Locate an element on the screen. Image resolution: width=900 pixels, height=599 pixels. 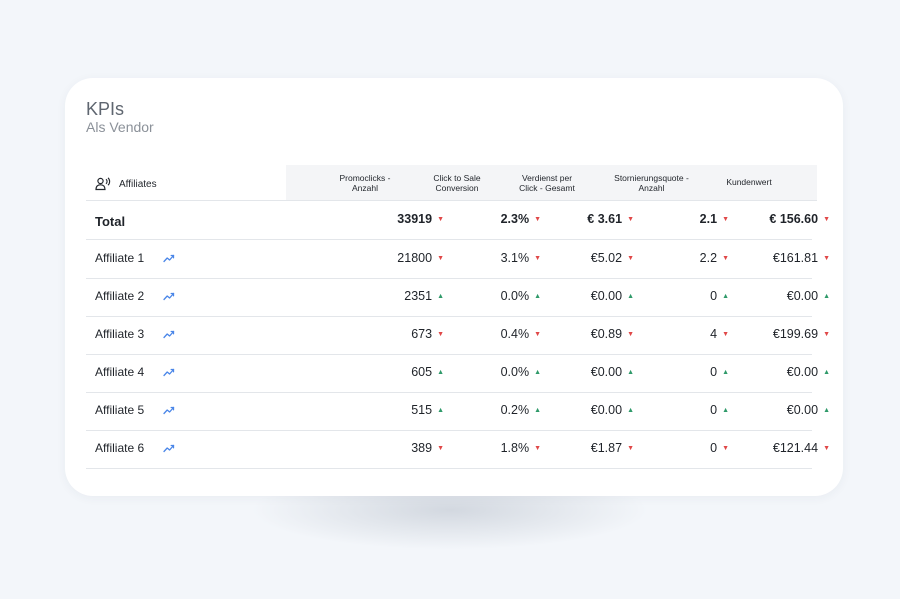
table-row: Affiliate 6 389 ▼ 1.8% ▼ €1.87 ▼ 0 ▼ €121.44 ▼ is located at coordinates (458, 449).